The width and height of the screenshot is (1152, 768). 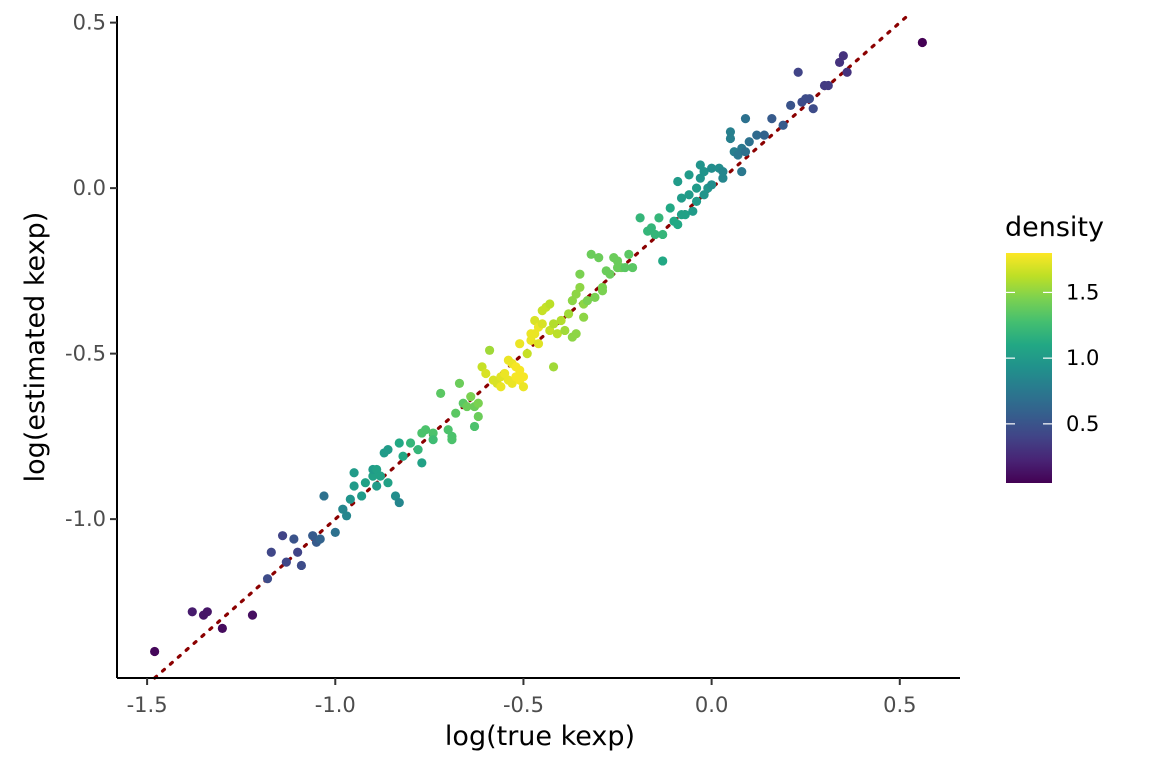 I want to click on y-tick-label: 0.5, so click(x=89, y=23).